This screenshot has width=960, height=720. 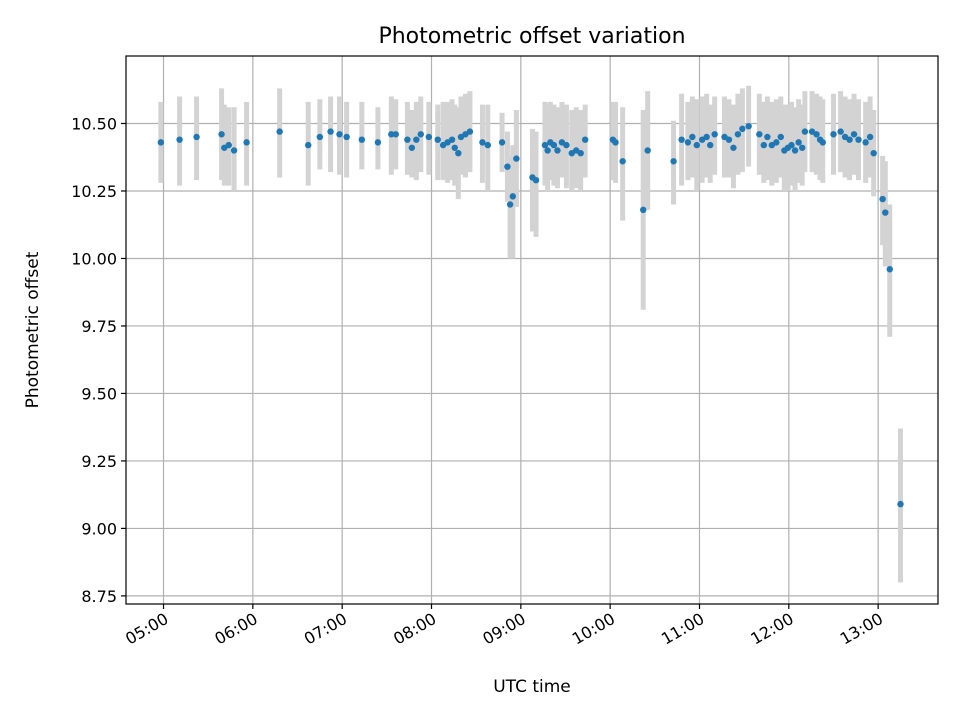 I want to click on y-tick-label: 10.00, so click(x=94, y=258).